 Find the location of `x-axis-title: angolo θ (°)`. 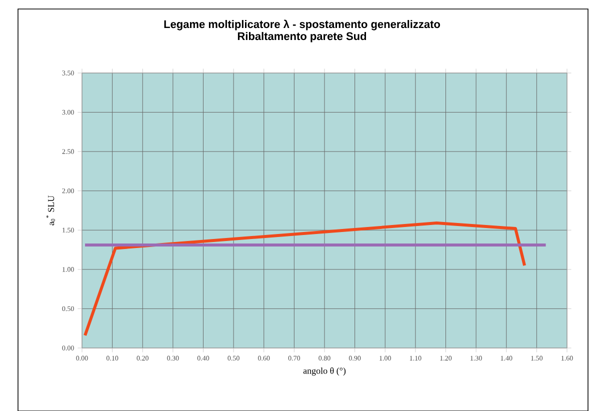

x-axis-title: angolo θ (°) is located at coordinates (324, 371).